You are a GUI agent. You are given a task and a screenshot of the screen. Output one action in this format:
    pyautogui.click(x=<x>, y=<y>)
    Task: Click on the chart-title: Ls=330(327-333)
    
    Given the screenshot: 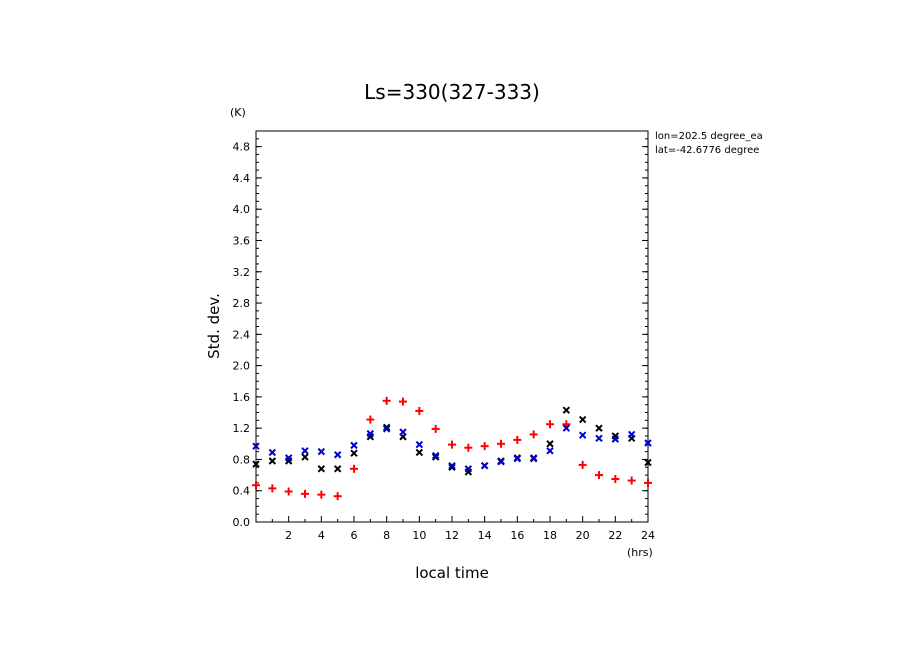 What is the action you would take?
    pyautogui.click(x=452, y=92)
    